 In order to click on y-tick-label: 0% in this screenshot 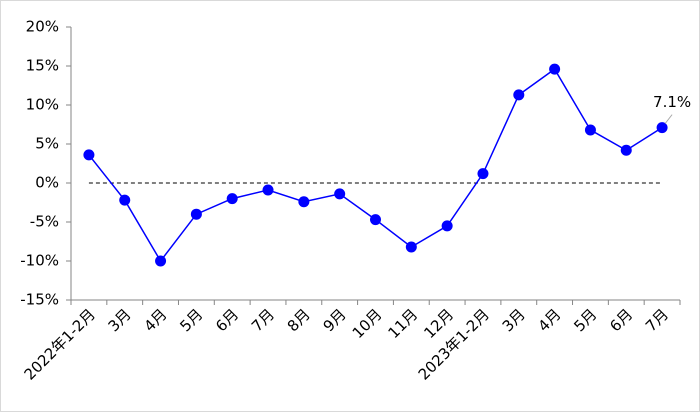, I will do `click(47, 183)`.